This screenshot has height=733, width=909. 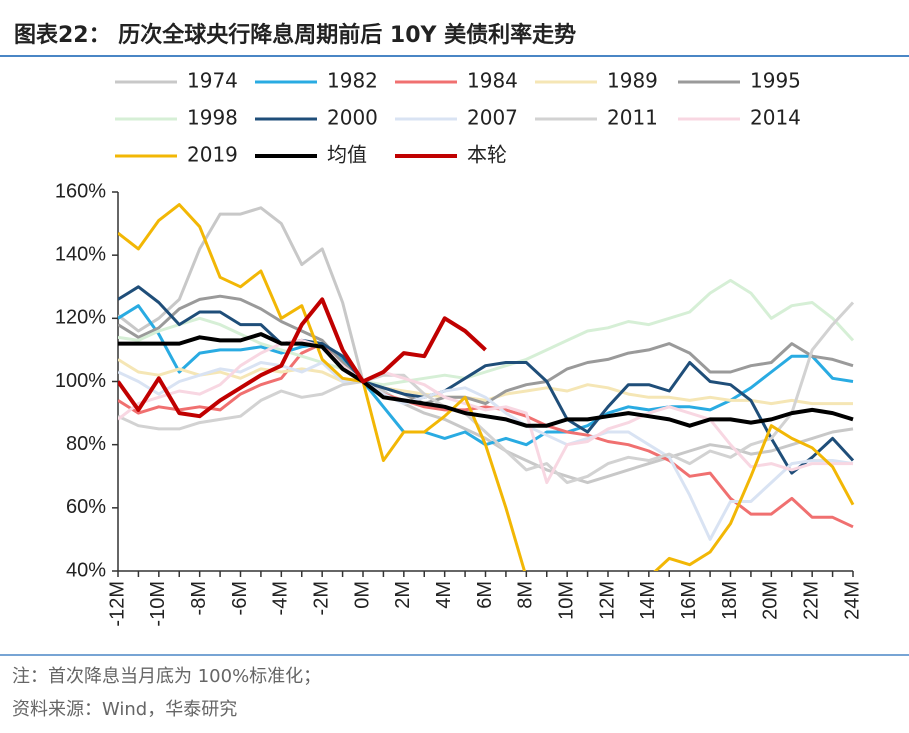 I want to click on y-tick-label: 40%, so click(x=86, y=570).